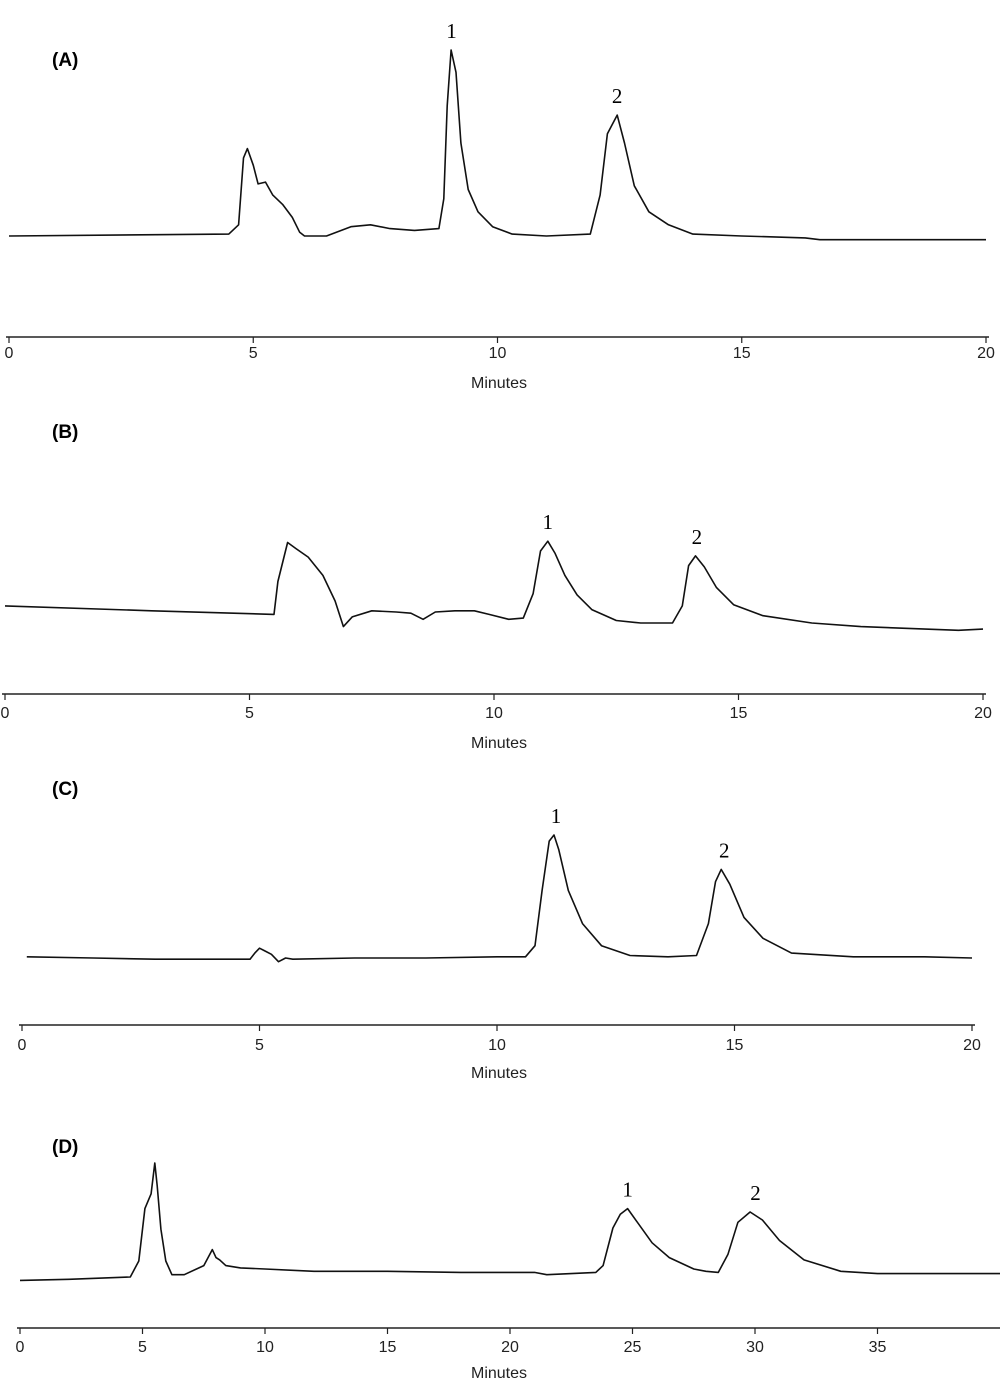 The height and width of the screenshot is (1379, 1000). What do you see at coordinates (755, 1193) in the screenshot?
I see `peak-label-d-2: 2` at bounding box center [755, 1193].